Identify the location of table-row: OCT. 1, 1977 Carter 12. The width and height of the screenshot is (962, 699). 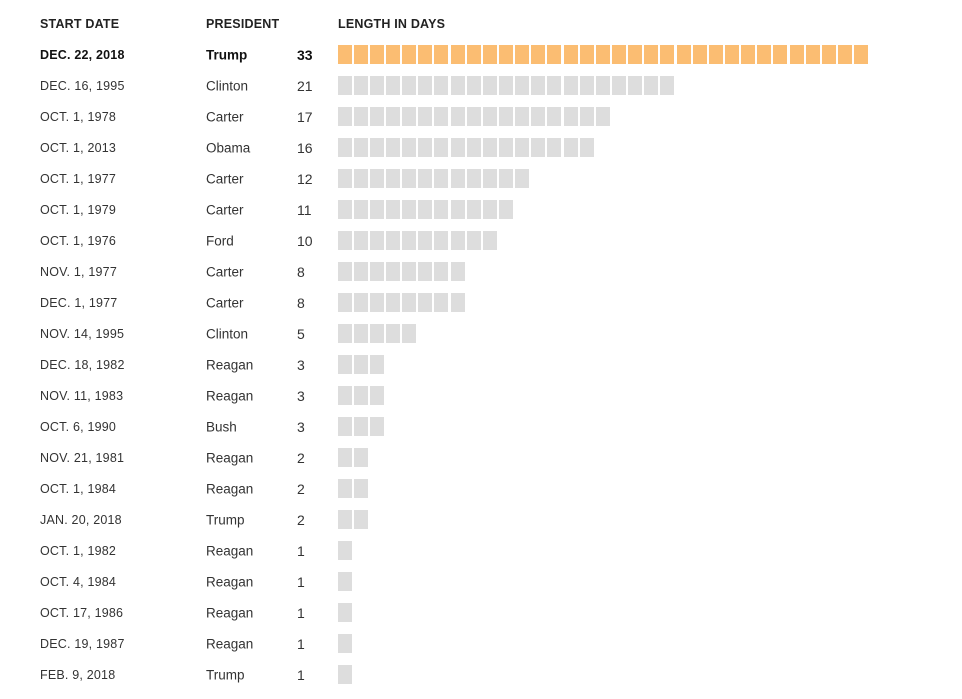
(481, 178).